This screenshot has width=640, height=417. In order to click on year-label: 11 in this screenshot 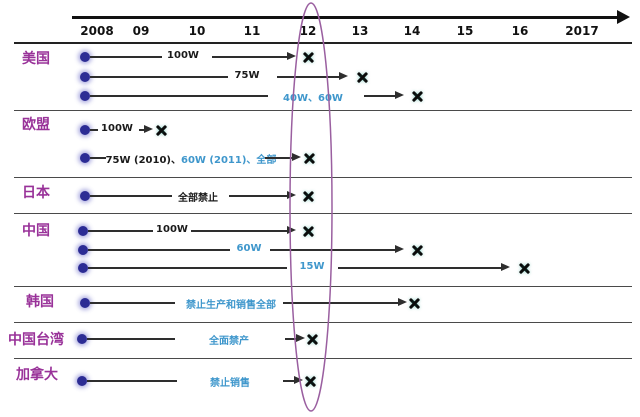, I will do `click(252, 31)`.